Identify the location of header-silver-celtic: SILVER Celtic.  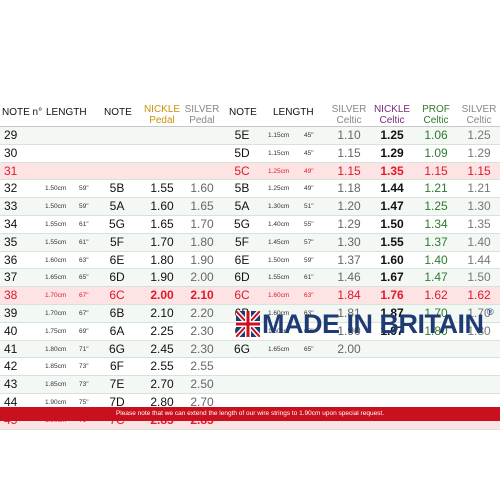
(349, 115).